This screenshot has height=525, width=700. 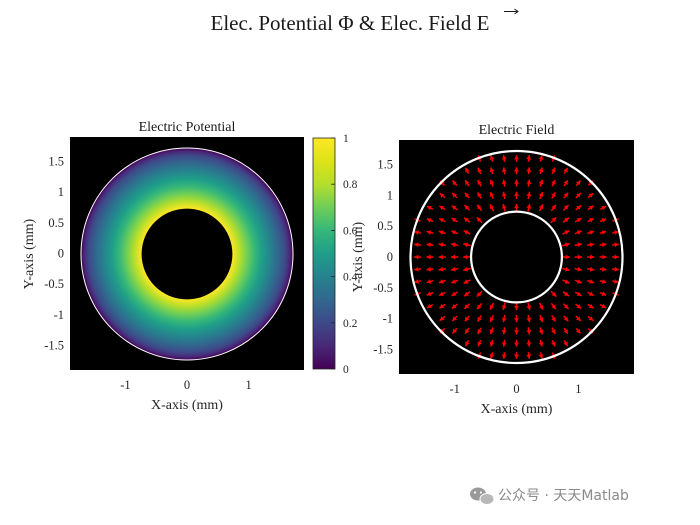 What do you see at coordinates (54, 254) in the screenshot?
I see `potential-y-ticks: 1.5 1 0.5 0 -0.5 -1 -1.5` at bounding box center [54, 254].